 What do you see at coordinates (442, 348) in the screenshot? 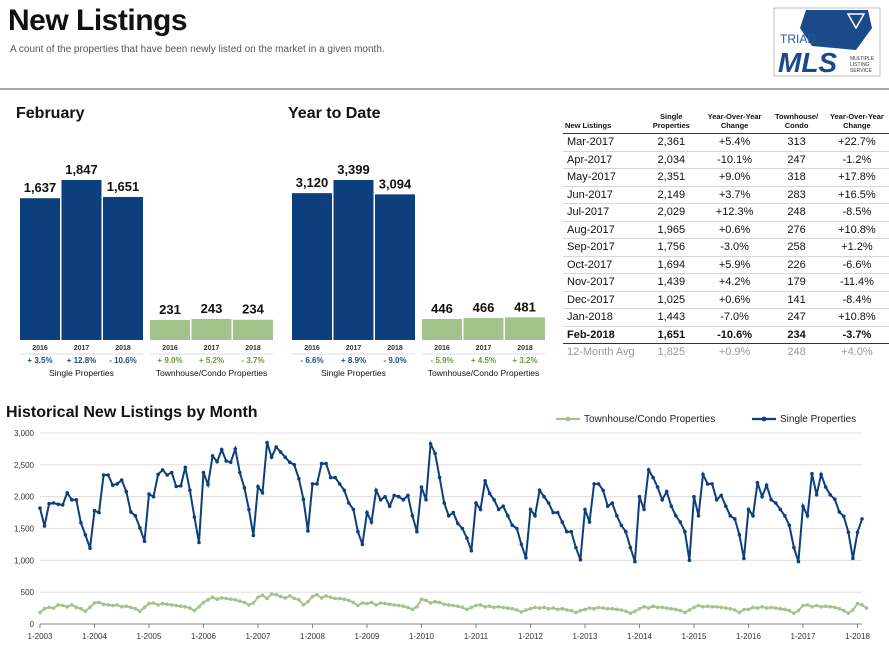
I see `ytd-condo-year-2016: 2016` at bounding box center [442, 348].